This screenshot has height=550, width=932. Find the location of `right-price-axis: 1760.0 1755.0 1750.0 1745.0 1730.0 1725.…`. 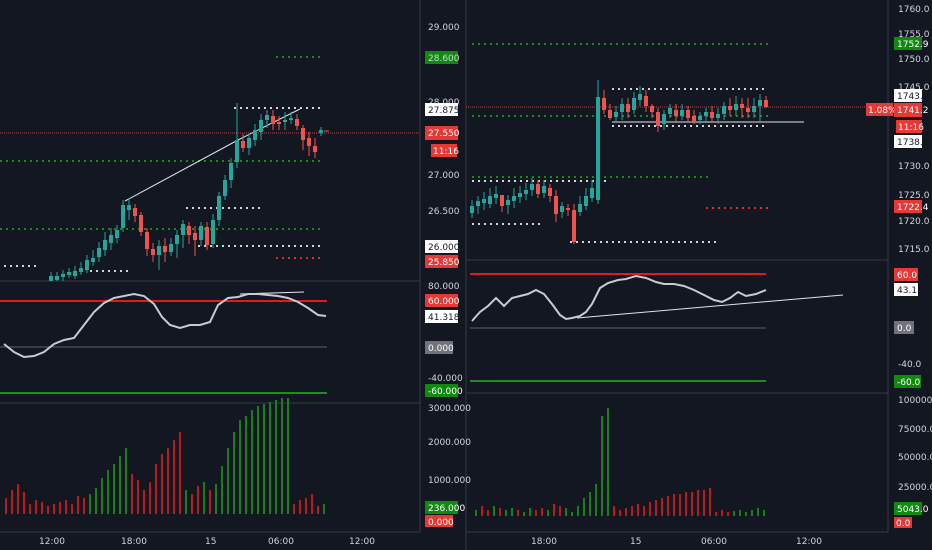

right-price-axis: 1760.0 1755.0 1750.0 1745.0 1730.0 1725.… is located at coordinates (899, 267).